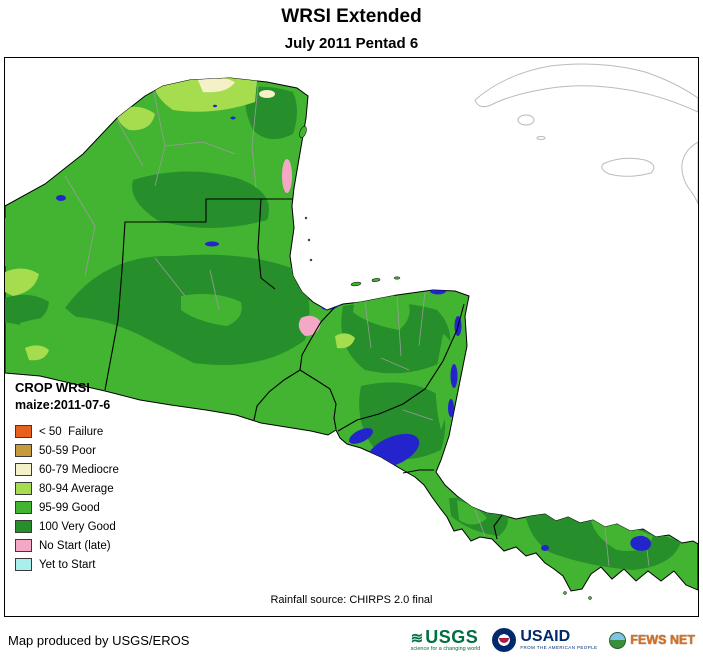 This screenshot has height=662, width=703. I want to click on usaid-wordmark: USAID, so click(545, 637).